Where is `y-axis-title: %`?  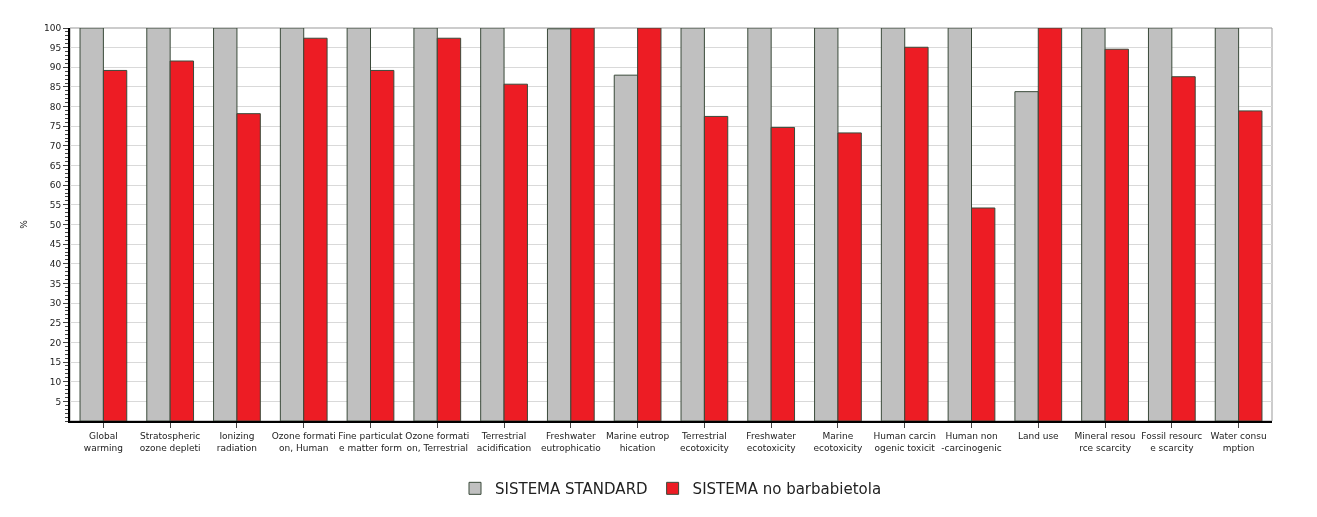 y-axis-title: % is located at coordinates (23, 224).